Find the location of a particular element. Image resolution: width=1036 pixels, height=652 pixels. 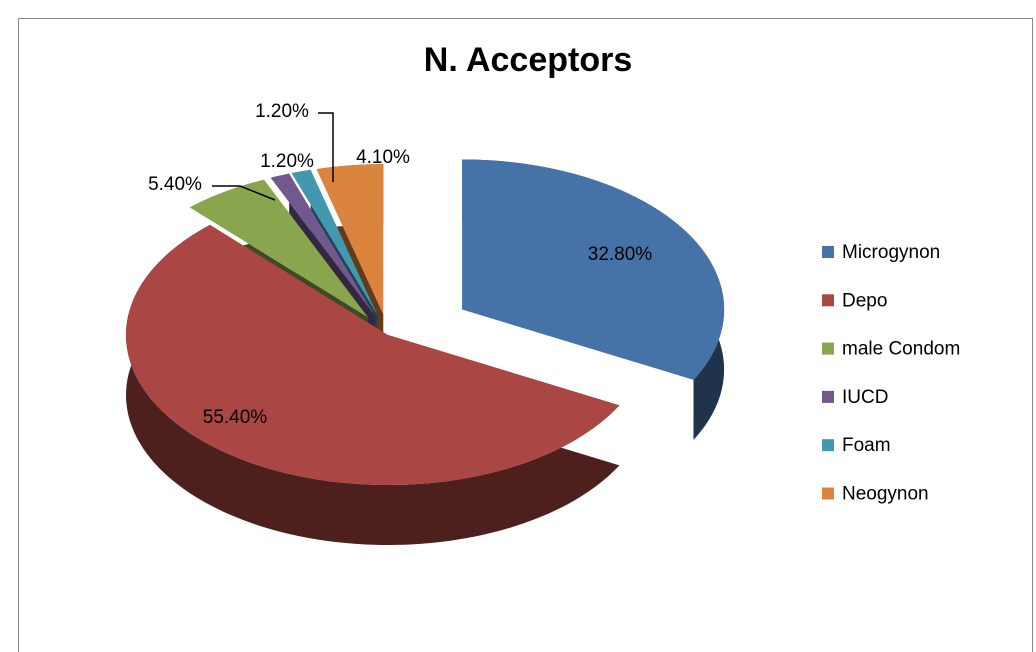

legend-label: Neogynon is located at coordinates (885, 494).